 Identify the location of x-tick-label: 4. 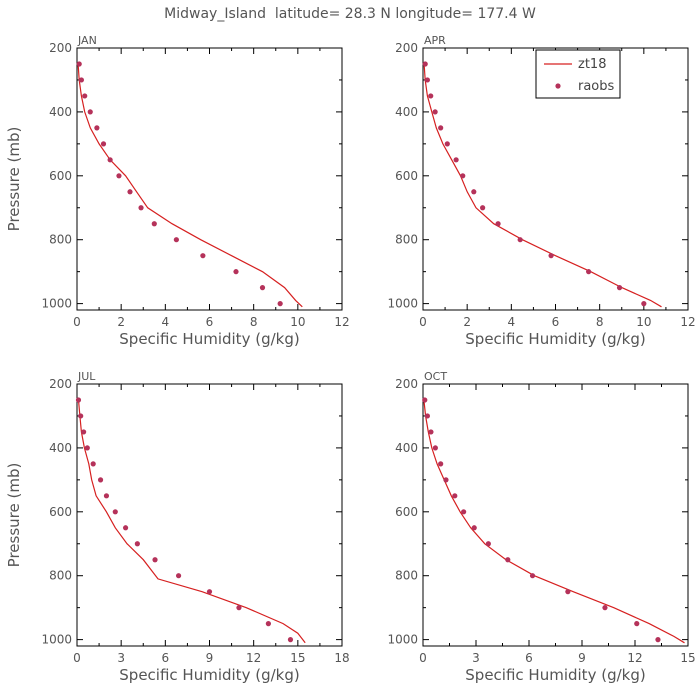
(512, 322).